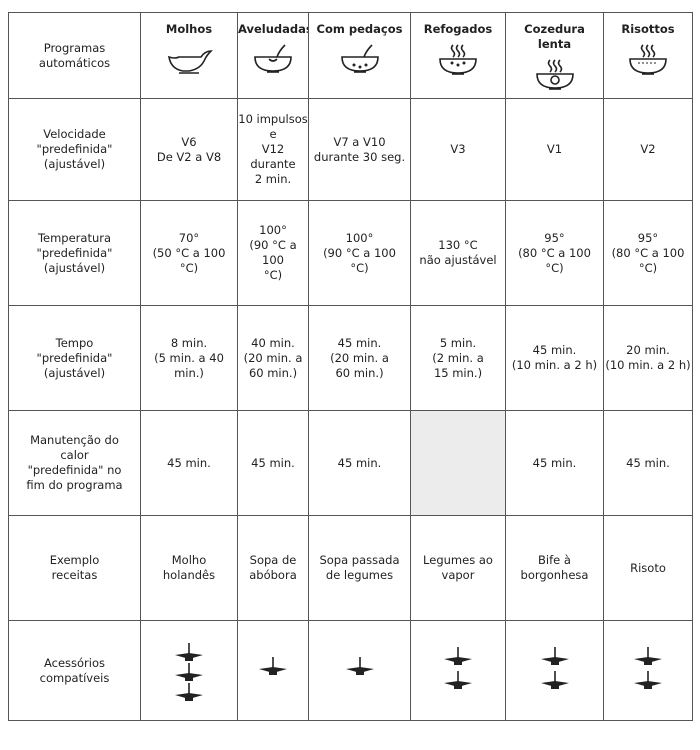 Image resolution: width=700 pixels, height=750 pixels. I want to click on row-label: Acessórios compatíveis, so click(74, 670).